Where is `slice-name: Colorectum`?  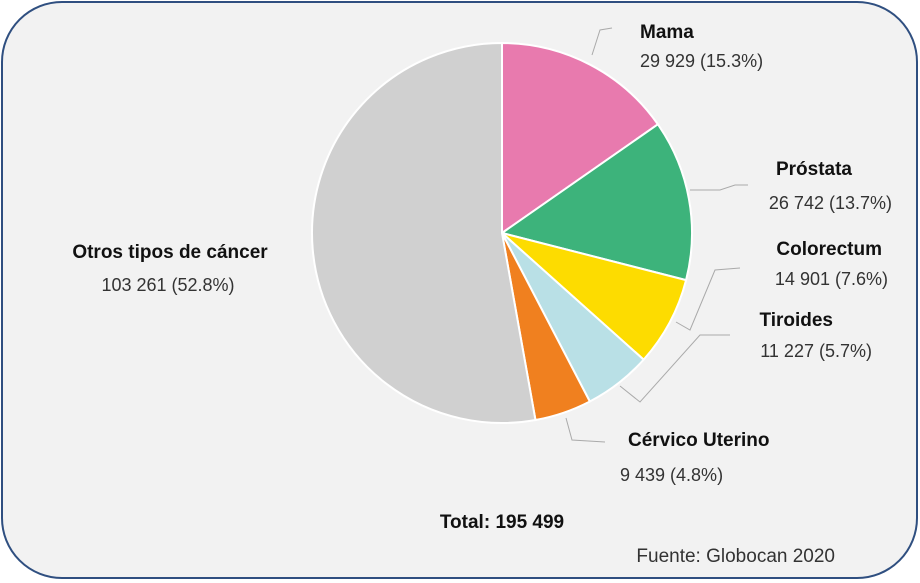
slice-name: Colorectum is located at coordinates (829, 249).